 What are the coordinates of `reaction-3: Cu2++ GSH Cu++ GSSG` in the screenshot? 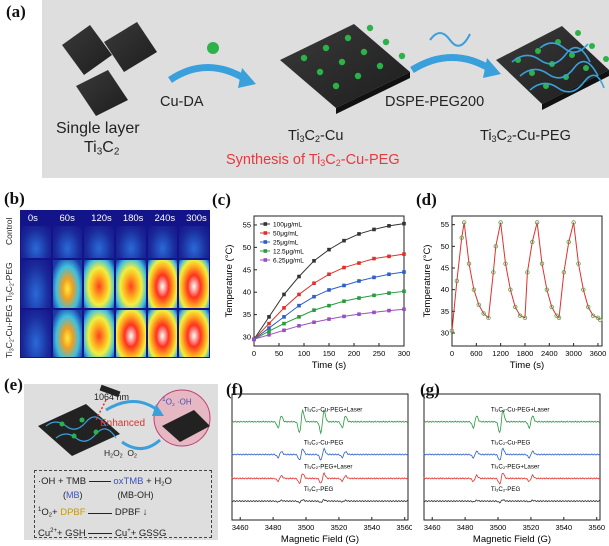 It's located at (102, 534).